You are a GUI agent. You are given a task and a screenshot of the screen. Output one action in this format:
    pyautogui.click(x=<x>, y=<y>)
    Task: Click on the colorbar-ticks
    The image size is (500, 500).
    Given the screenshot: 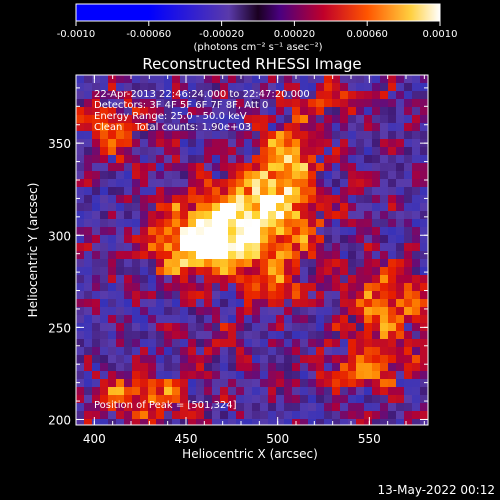 What is the action you would take?
    pyautogui.click(x=258, y=23)
    